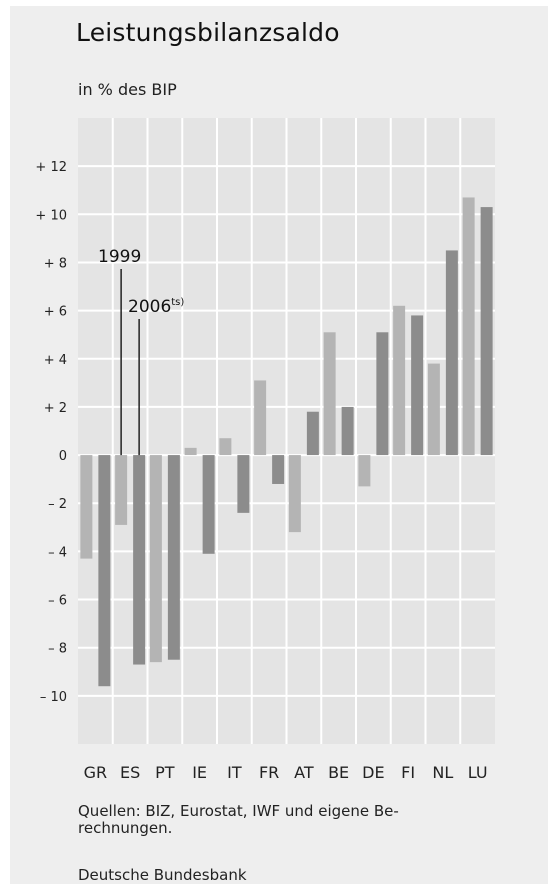 The width and height of the screenshot is (559, 890). Describe the element at coordinates (304, 772) in the screenshot. I see `category-label: AT` at that location.